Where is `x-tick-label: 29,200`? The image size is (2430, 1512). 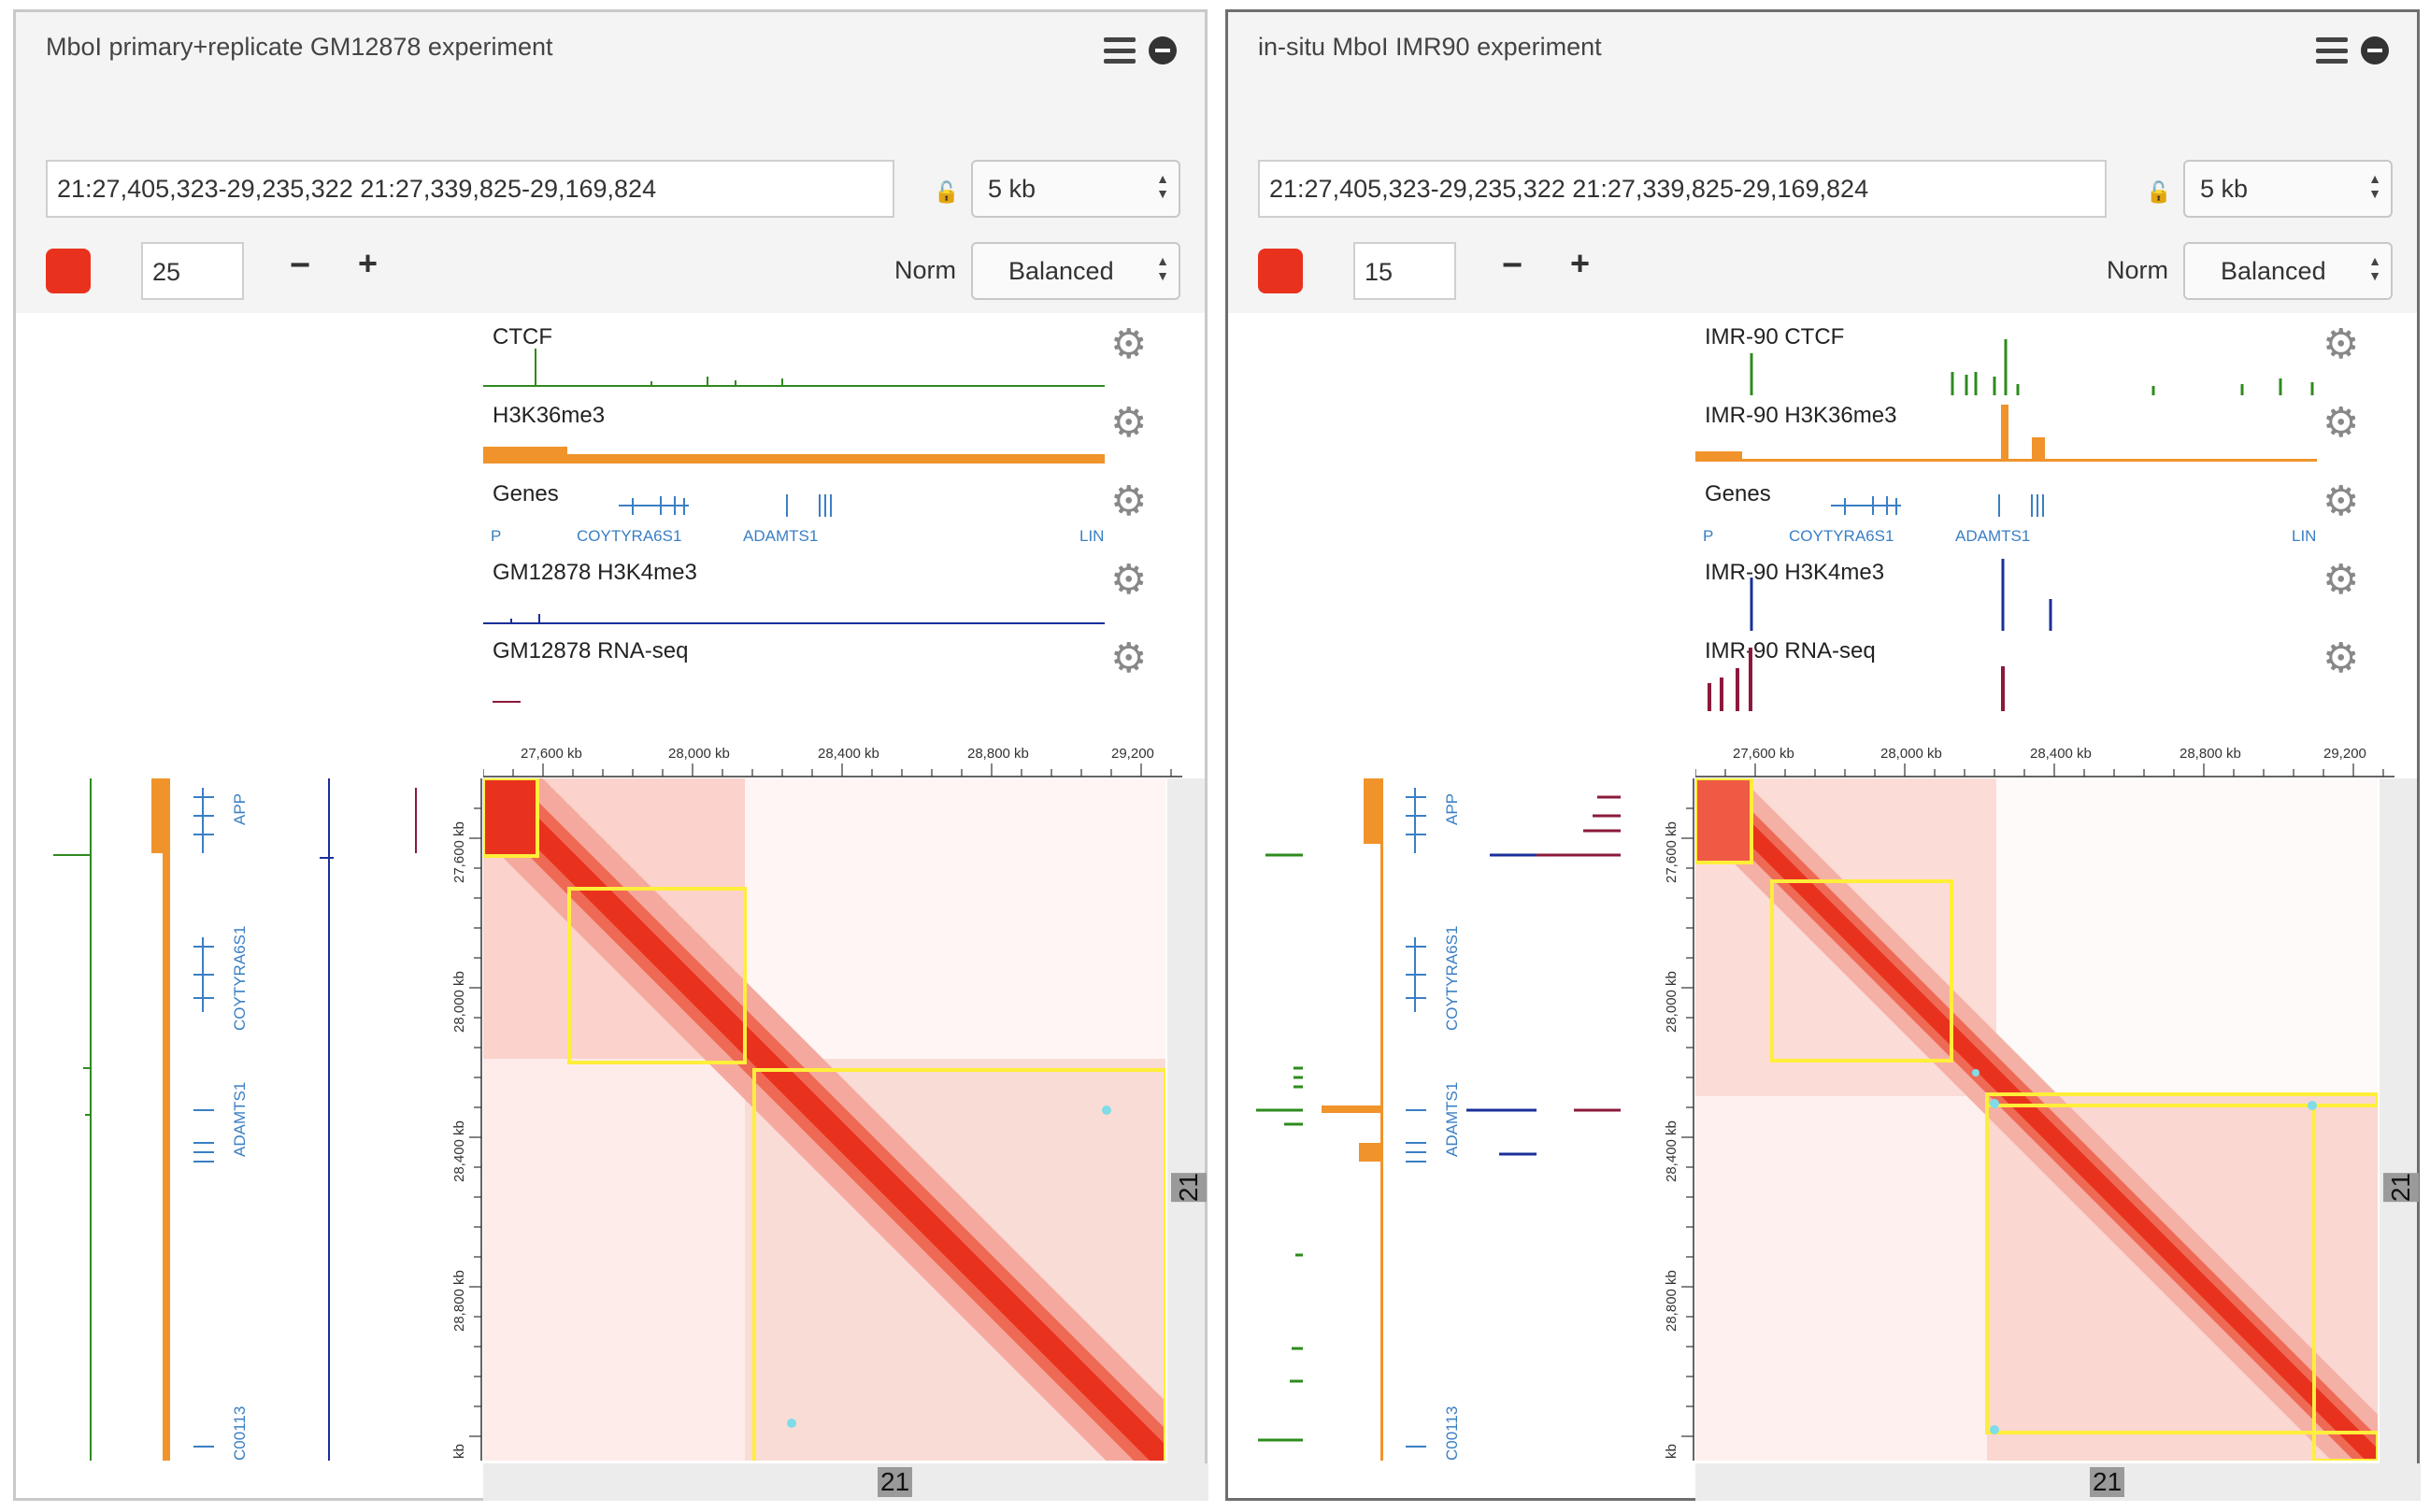
x-tick-label: 29,200 is located at coordinates (2344, 754).